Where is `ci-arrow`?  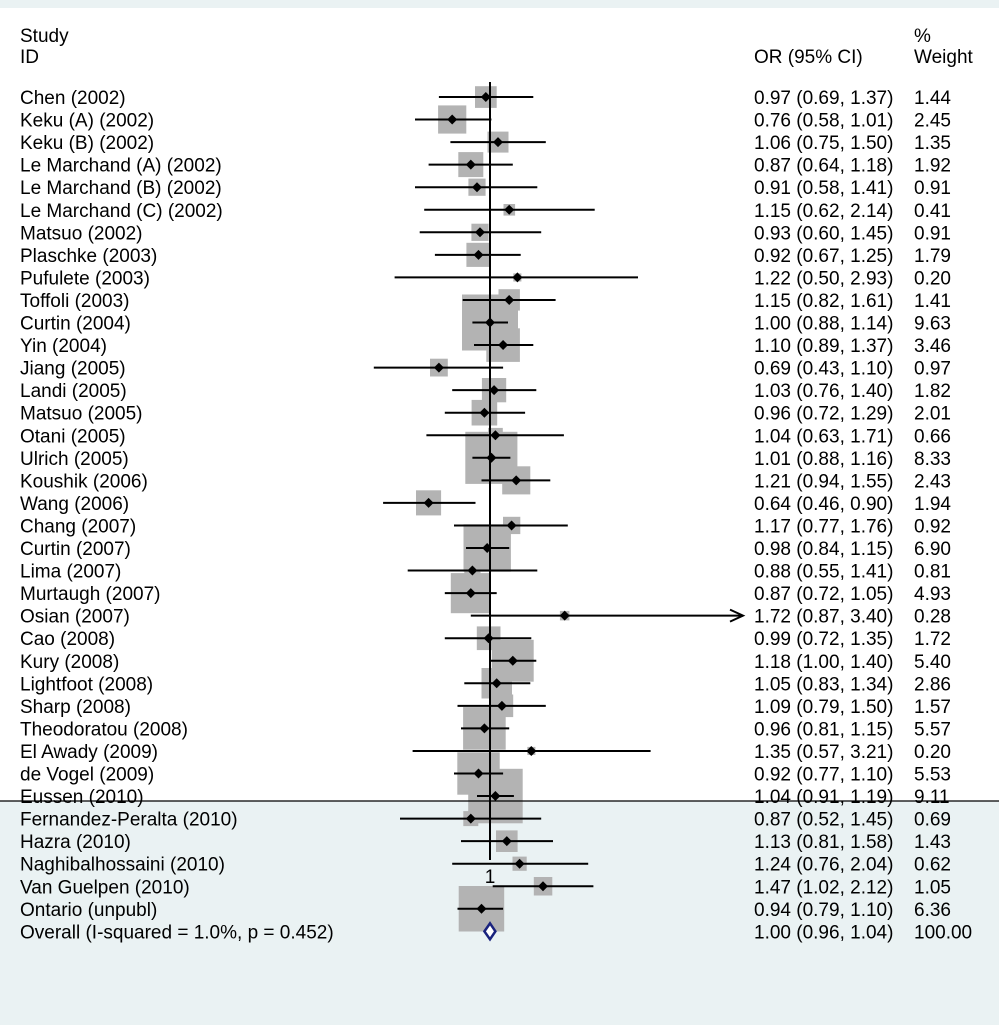 ci-arrow is located at coordinates (737, 615).